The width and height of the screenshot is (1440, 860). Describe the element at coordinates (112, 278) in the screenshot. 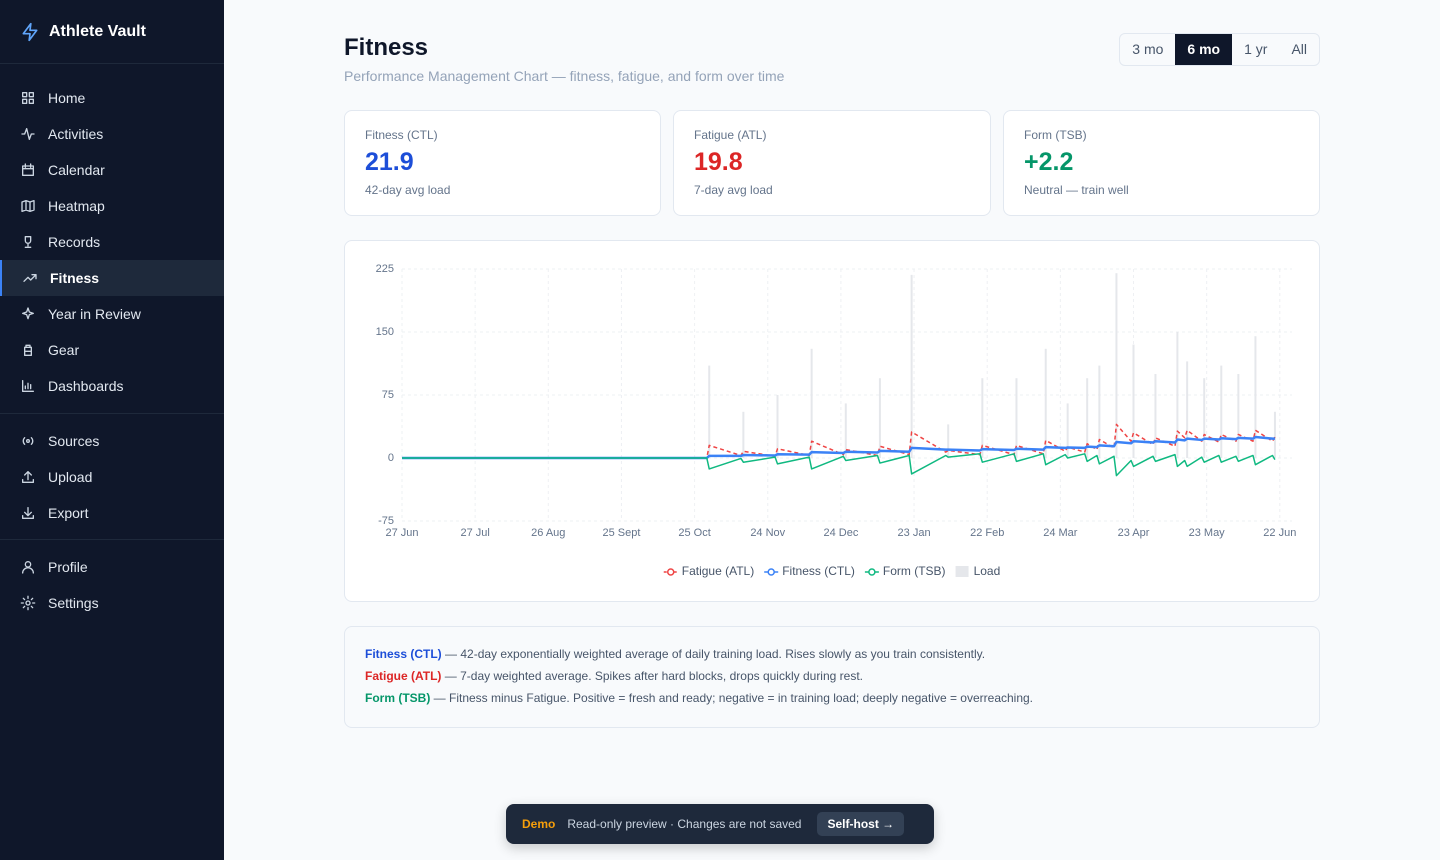

I see `nav-item: Fitness` at that location.